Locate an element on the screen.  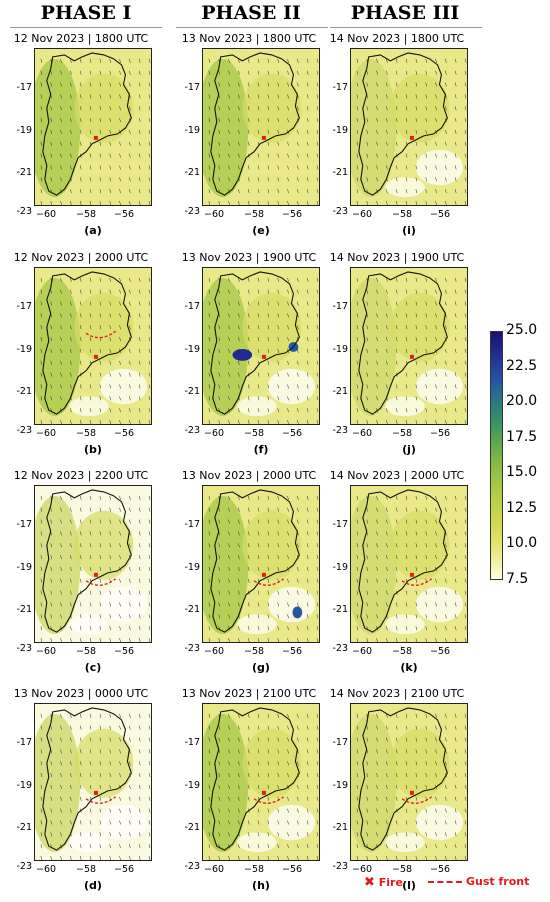
panel-title: 13 Nov 2023 | 2100 UTC is located at coordinates (249, 693).